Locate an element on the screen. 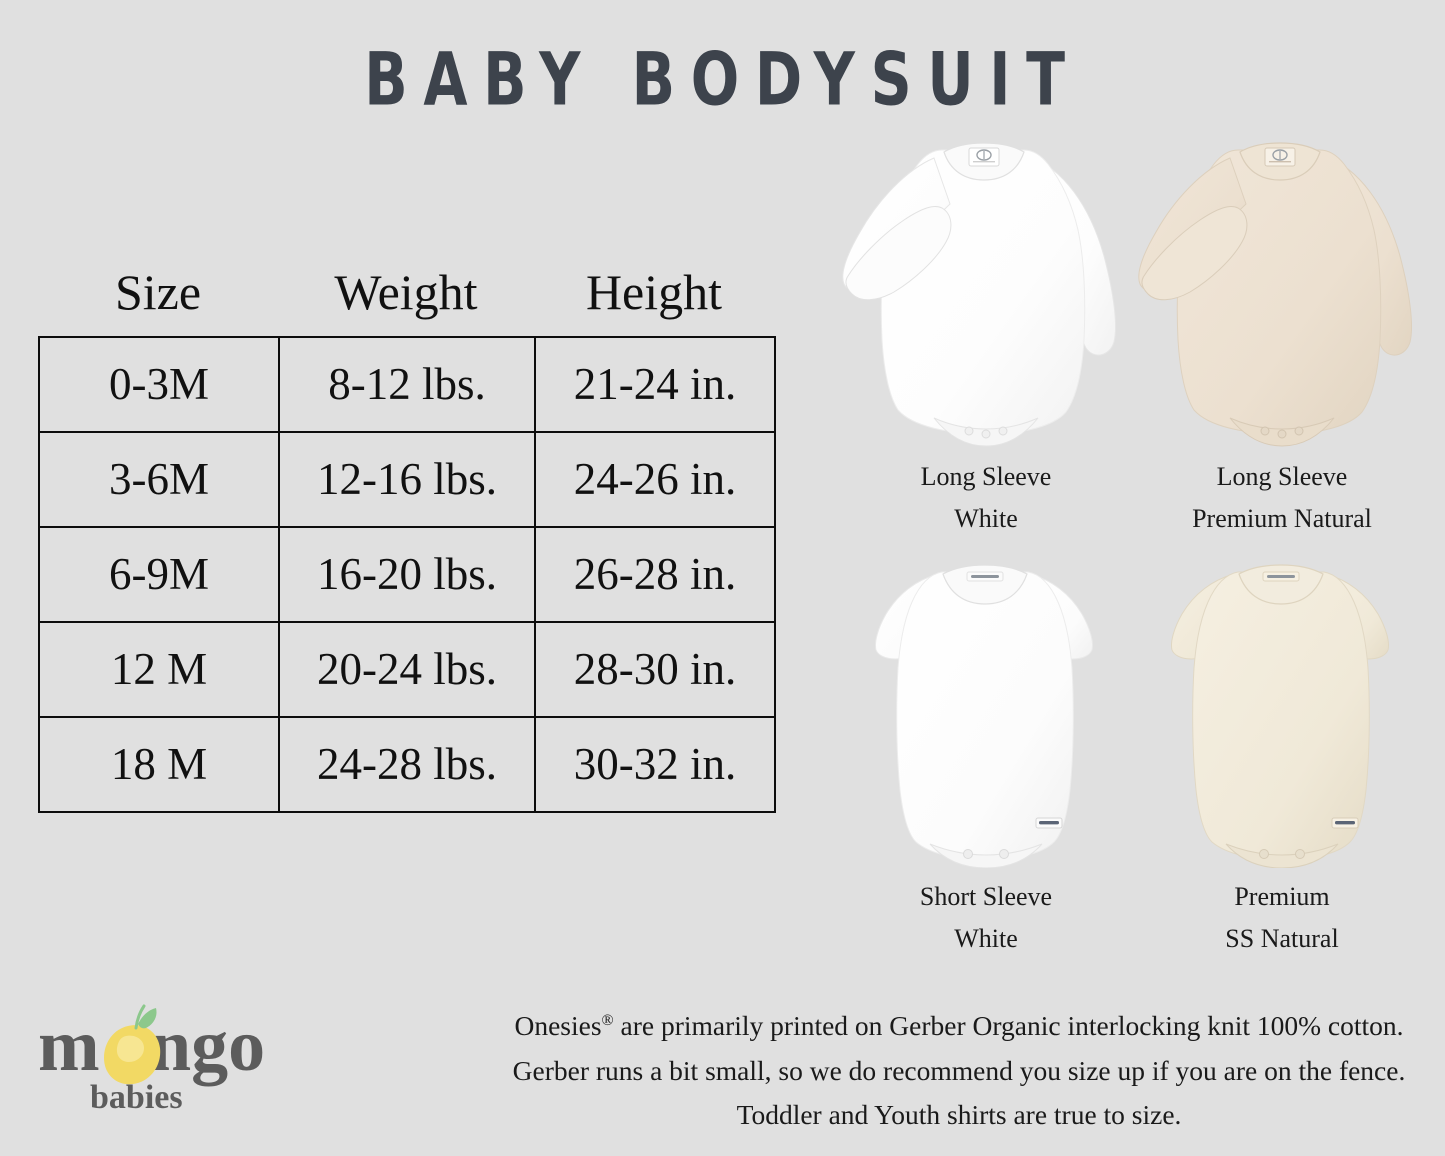  table-row: 18 M 24-28 lbs. 30-32 in. is located at coordinates (407, 764).